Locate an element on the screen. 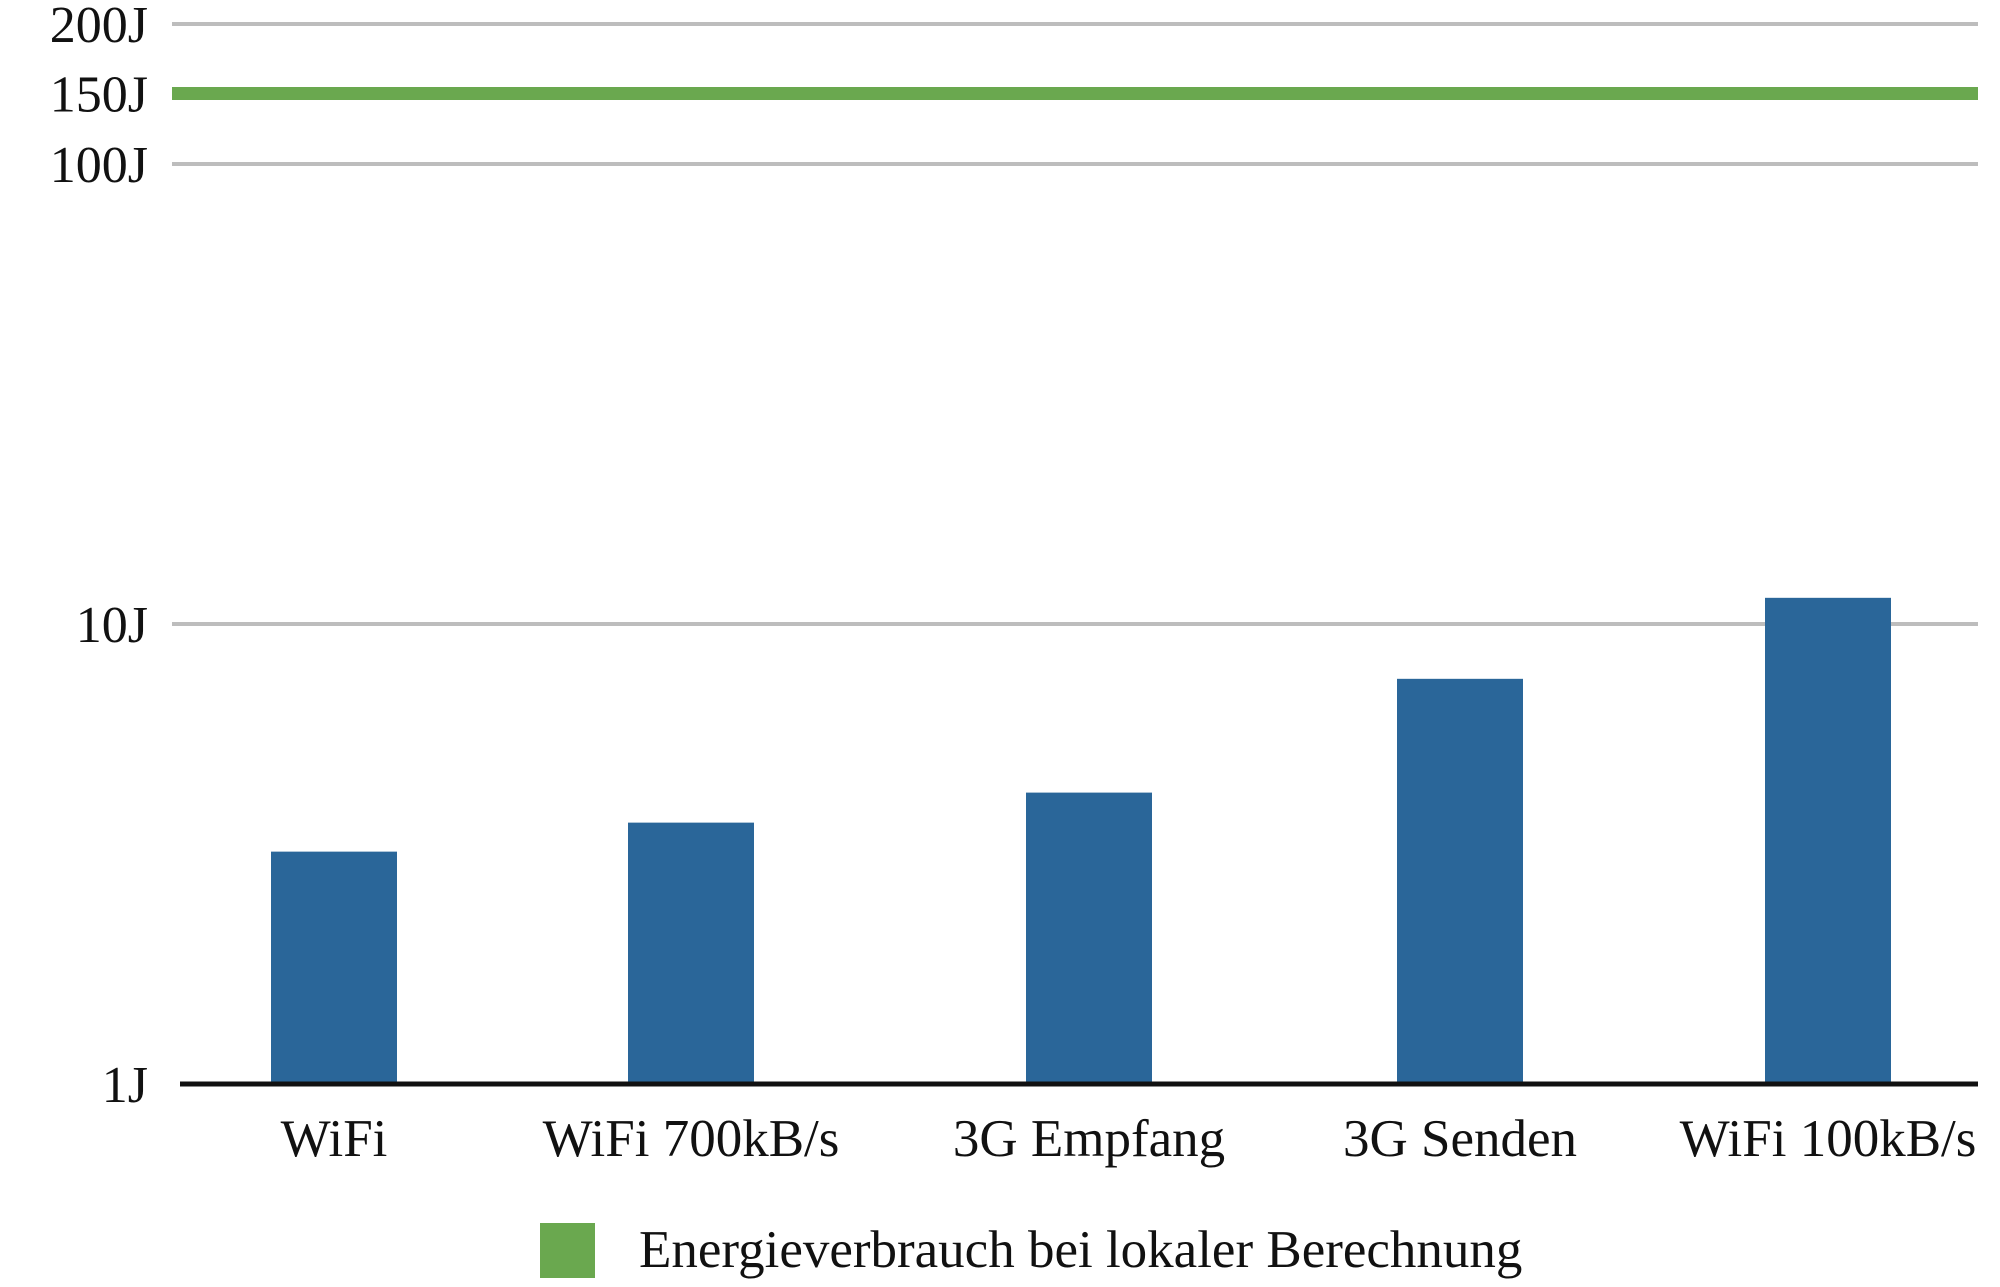 This screenshot has height=1287, width=2000. x-tick-label: WiFi is located at coordinates (334, 1139).